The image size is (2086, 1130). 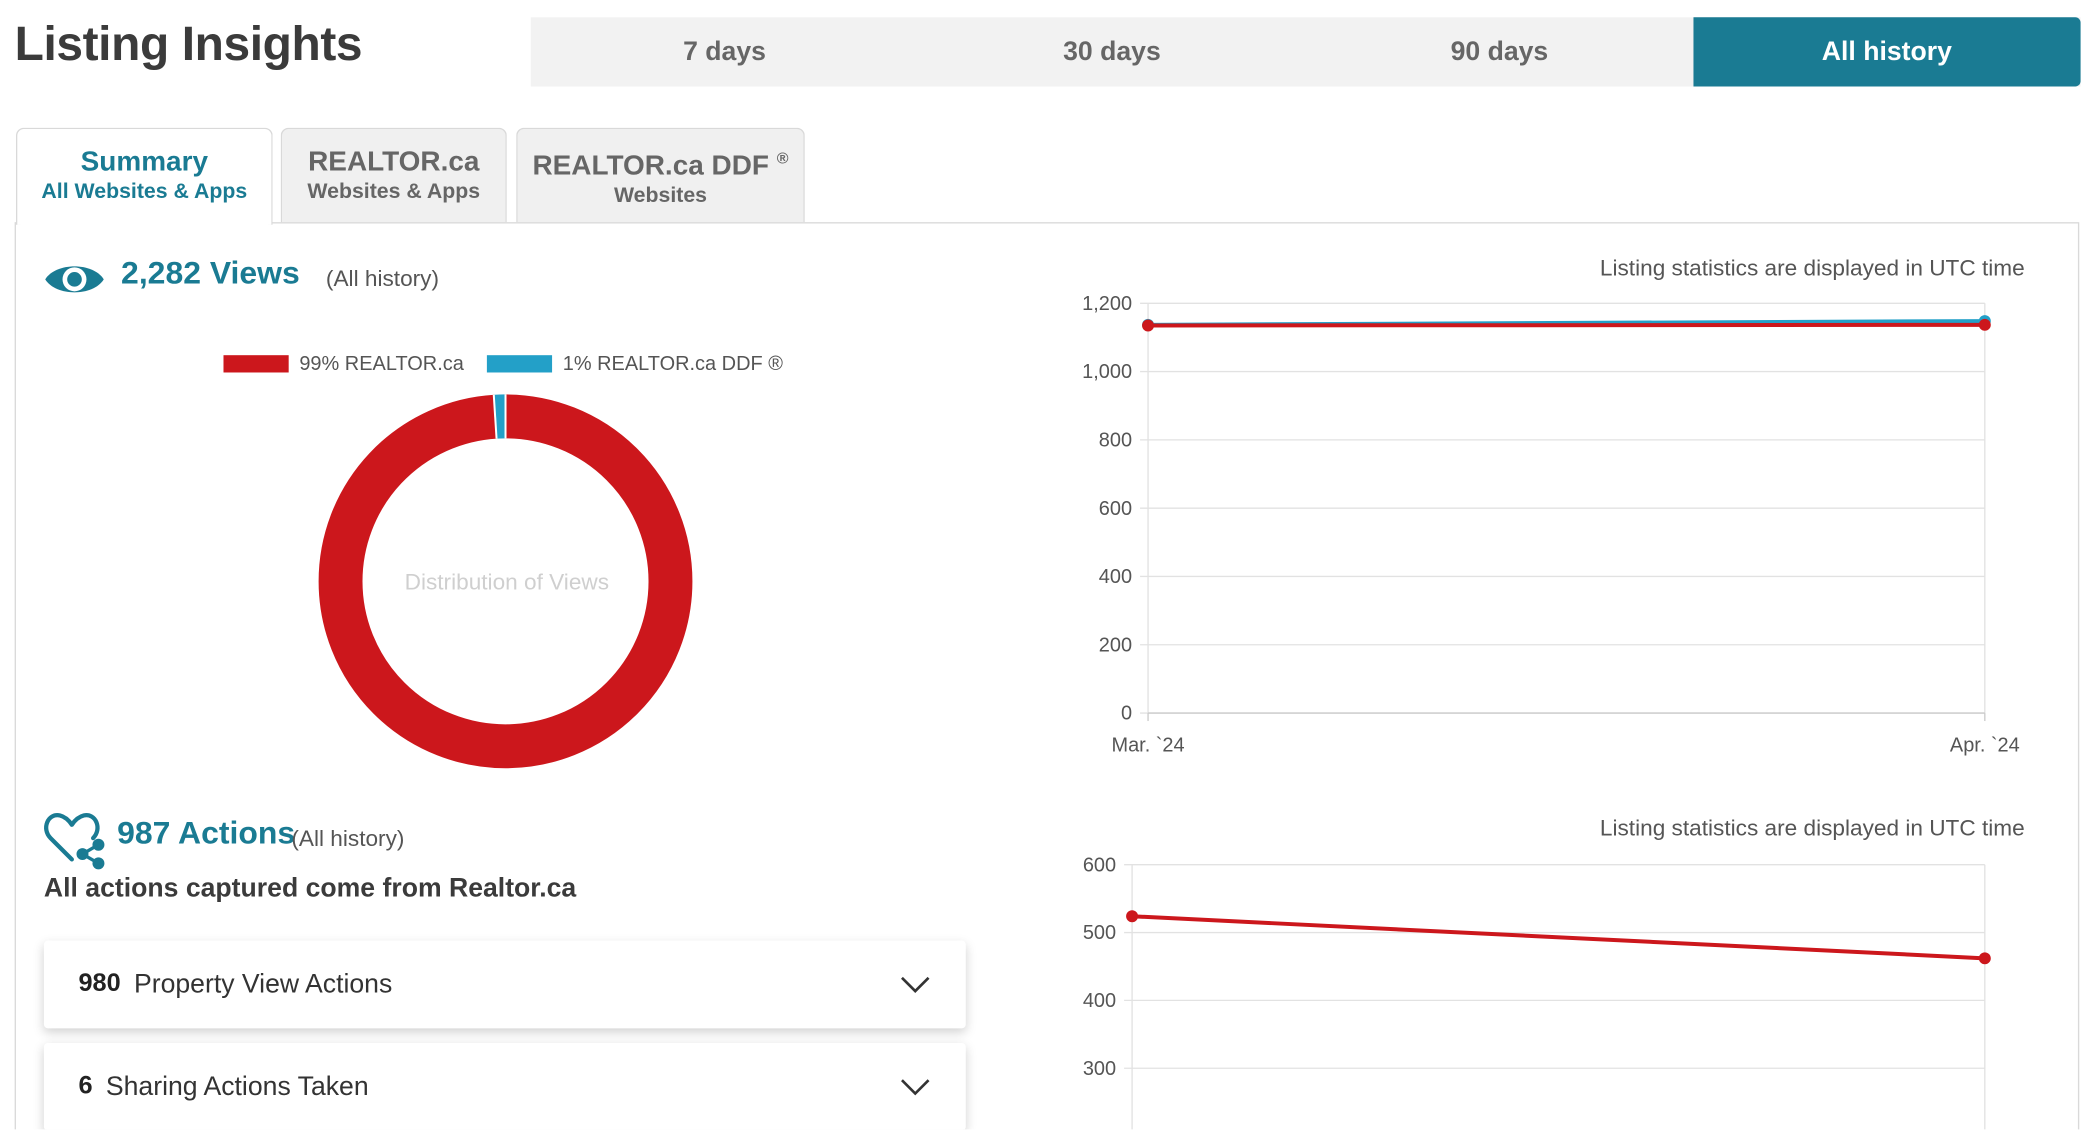 I want to click on tab-subtitle: Websites & Apps, so click(x=394, y=191).